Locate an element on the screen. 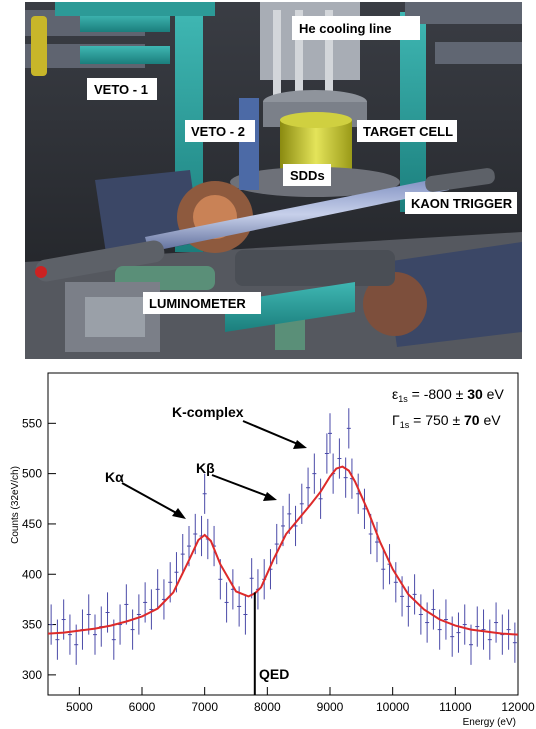 The image size is (536, 729). annotation-k-complex: K-complex is located at coordinates (208, 412).